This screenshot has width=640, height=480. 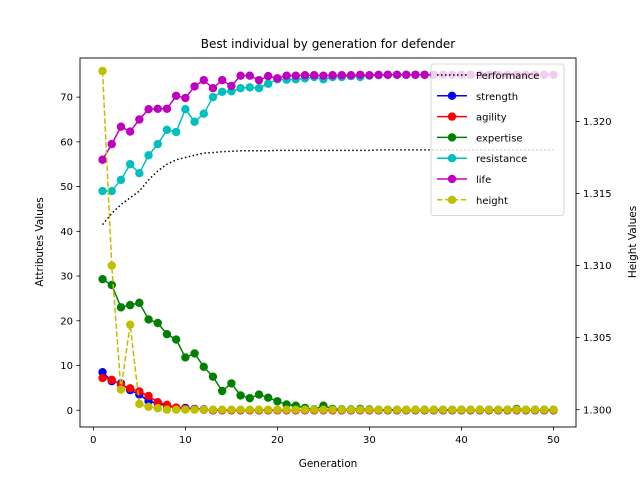 I want to click on x-tick-label: 0, so click(x=93, y=440).